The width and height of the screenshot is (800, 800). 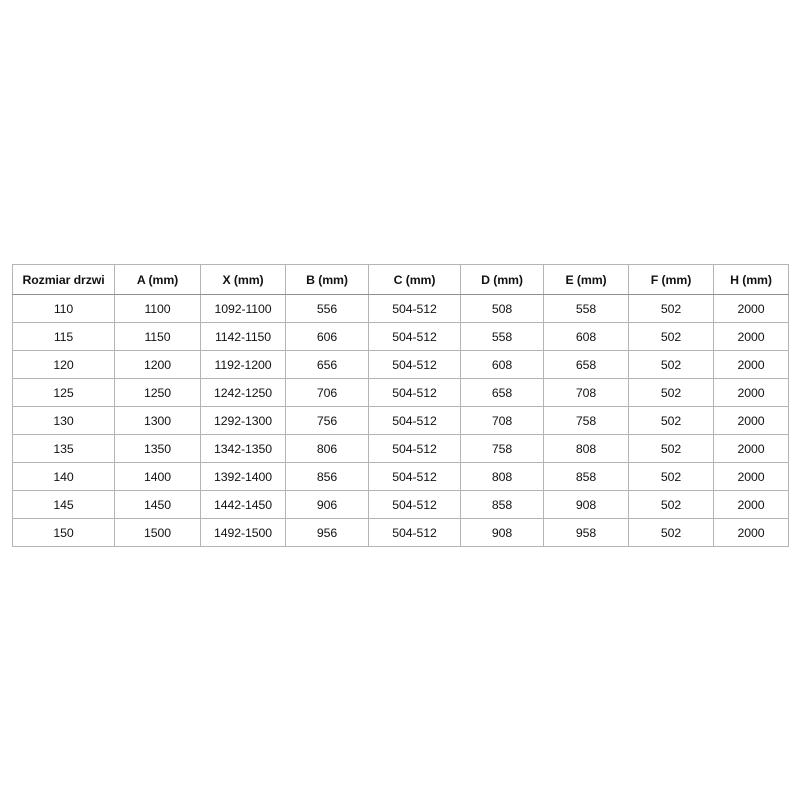 What do you see at coordinates (157, 476) in the screenshot?
I see `cell-a: 1400` at bounding box center [157, 476].